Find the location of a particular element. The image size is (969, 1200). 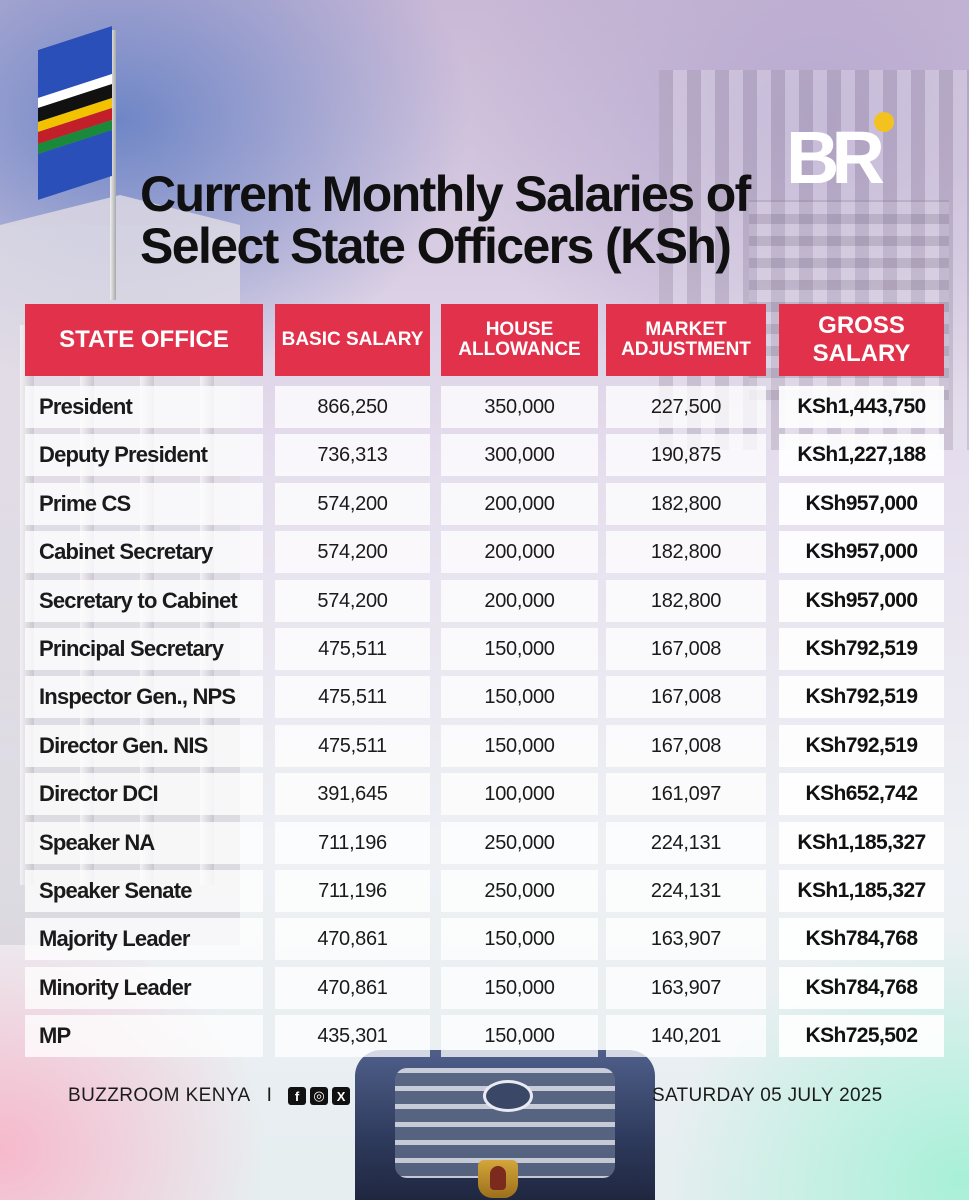

instagram-icon: ◎ is located at coordinates (319, 1096).